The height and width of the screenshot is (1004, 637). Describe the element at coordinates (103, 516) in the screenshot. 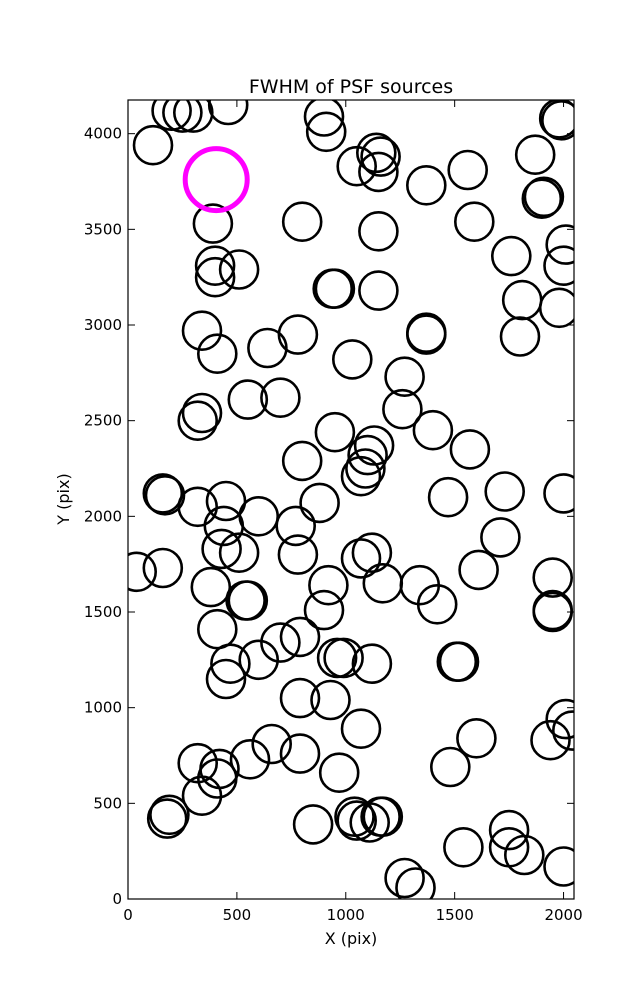

I see `y-tick-label: 2000` at that location.